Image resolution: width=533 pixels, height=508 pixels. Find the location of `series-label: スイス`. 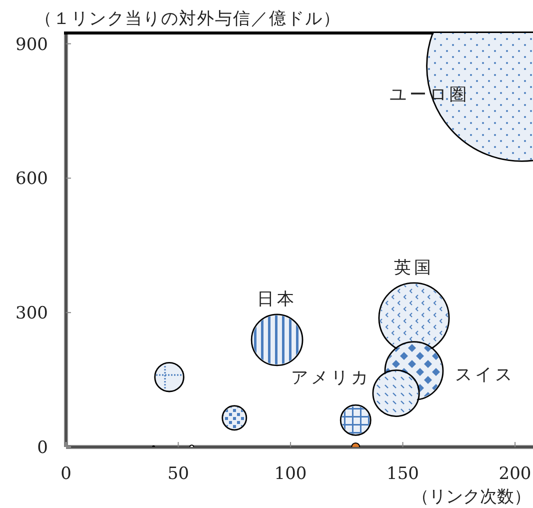

series-label: スイス is located at coordinates (484, 374).